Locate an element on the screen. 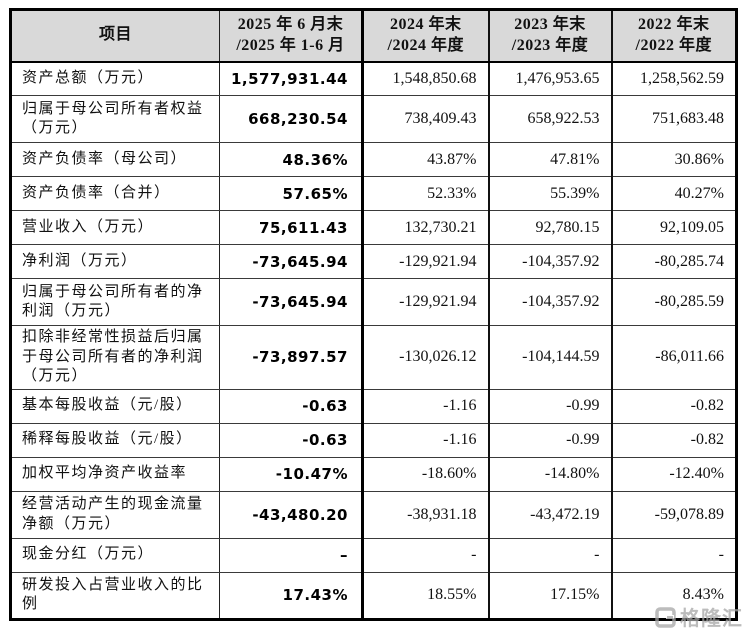 This screenshot has width=745, height=635. header-2024: 2024 年末/2024 年度 is located at coordinates (426, 36).